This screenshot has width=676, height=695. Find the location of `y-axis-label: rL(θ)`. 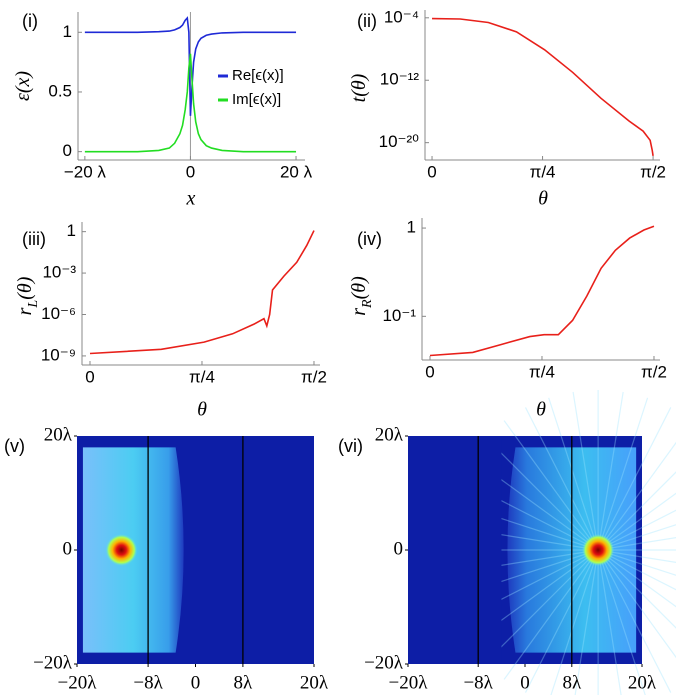

y-axis-label: rL(θ) is located at coordinates (27, 295).